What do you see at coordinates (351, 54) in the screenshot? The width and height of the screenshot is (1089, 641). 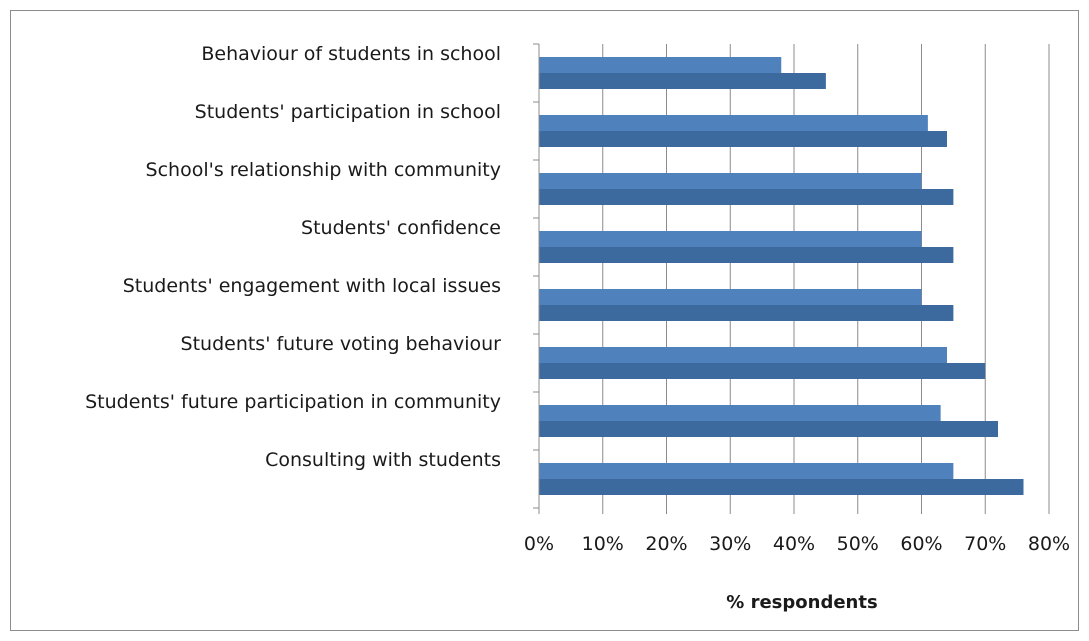 I see `category-label: Behaviour of students in school` at bounding box center [351, 54].